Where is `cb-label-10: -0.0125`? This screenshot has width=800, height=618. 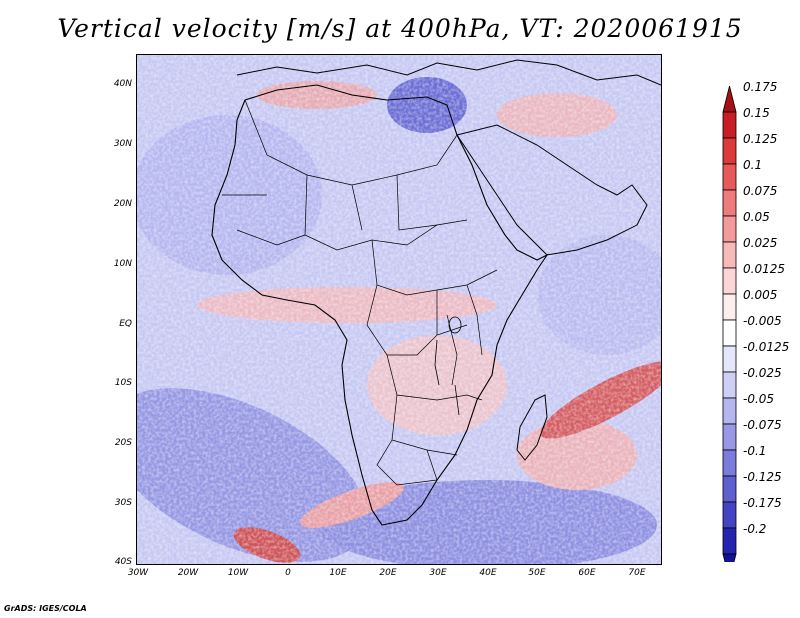 cb-label-10: -0.0125 is located at coordinates (766, 347).